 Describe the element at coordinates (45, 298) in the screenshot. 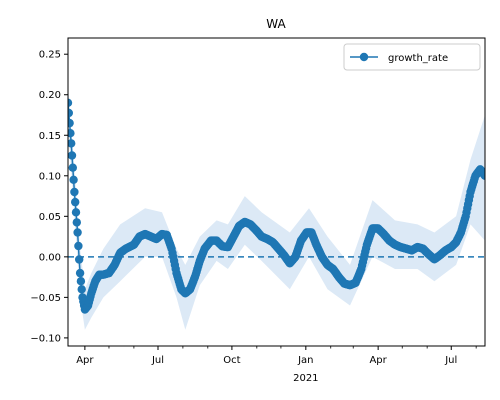

I see `y-tick-label: −0.05` at that location.